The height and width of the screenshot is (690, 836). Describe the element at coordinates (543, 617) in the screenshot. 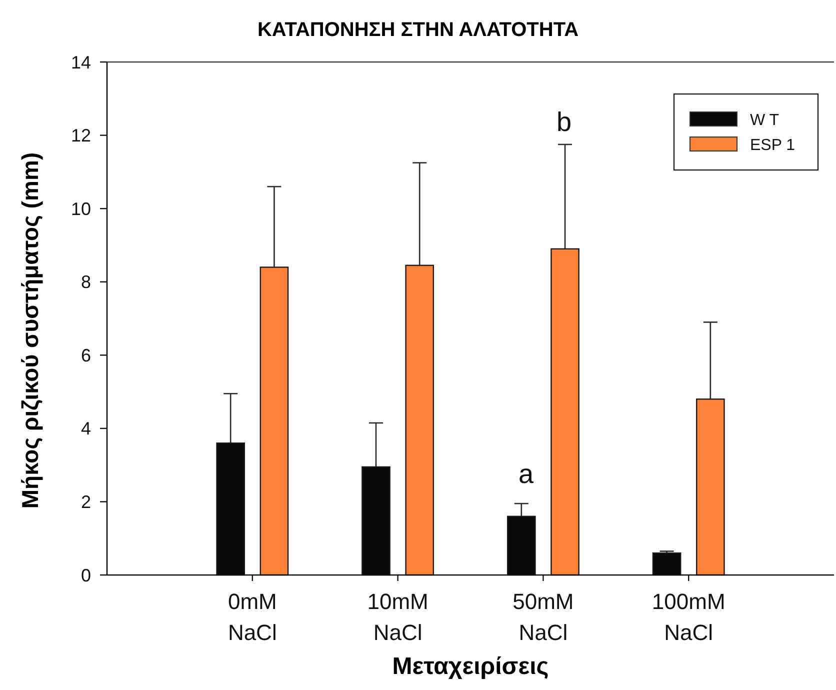

I see `x-tick-label: 50mM NaCl` at that location.